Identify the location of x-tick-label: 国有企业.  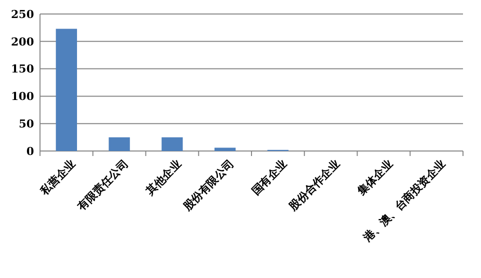
(269, 177).